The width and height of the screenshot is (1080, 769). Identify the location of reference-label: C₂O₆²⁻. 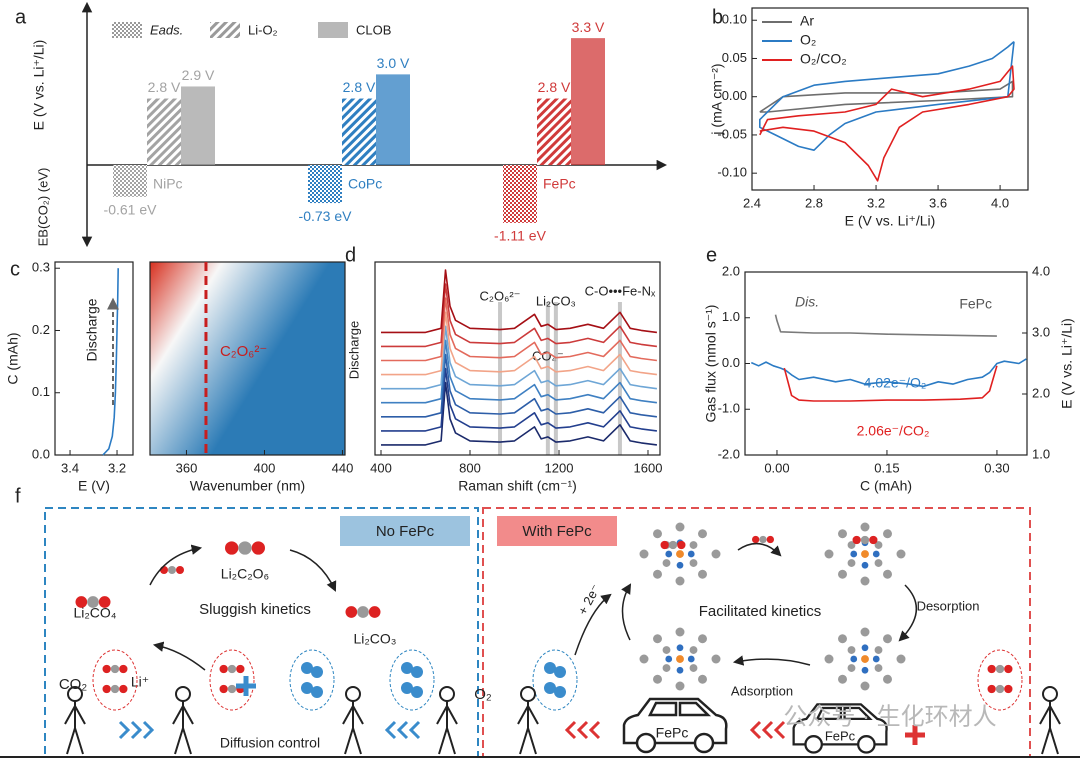
(500, 295).